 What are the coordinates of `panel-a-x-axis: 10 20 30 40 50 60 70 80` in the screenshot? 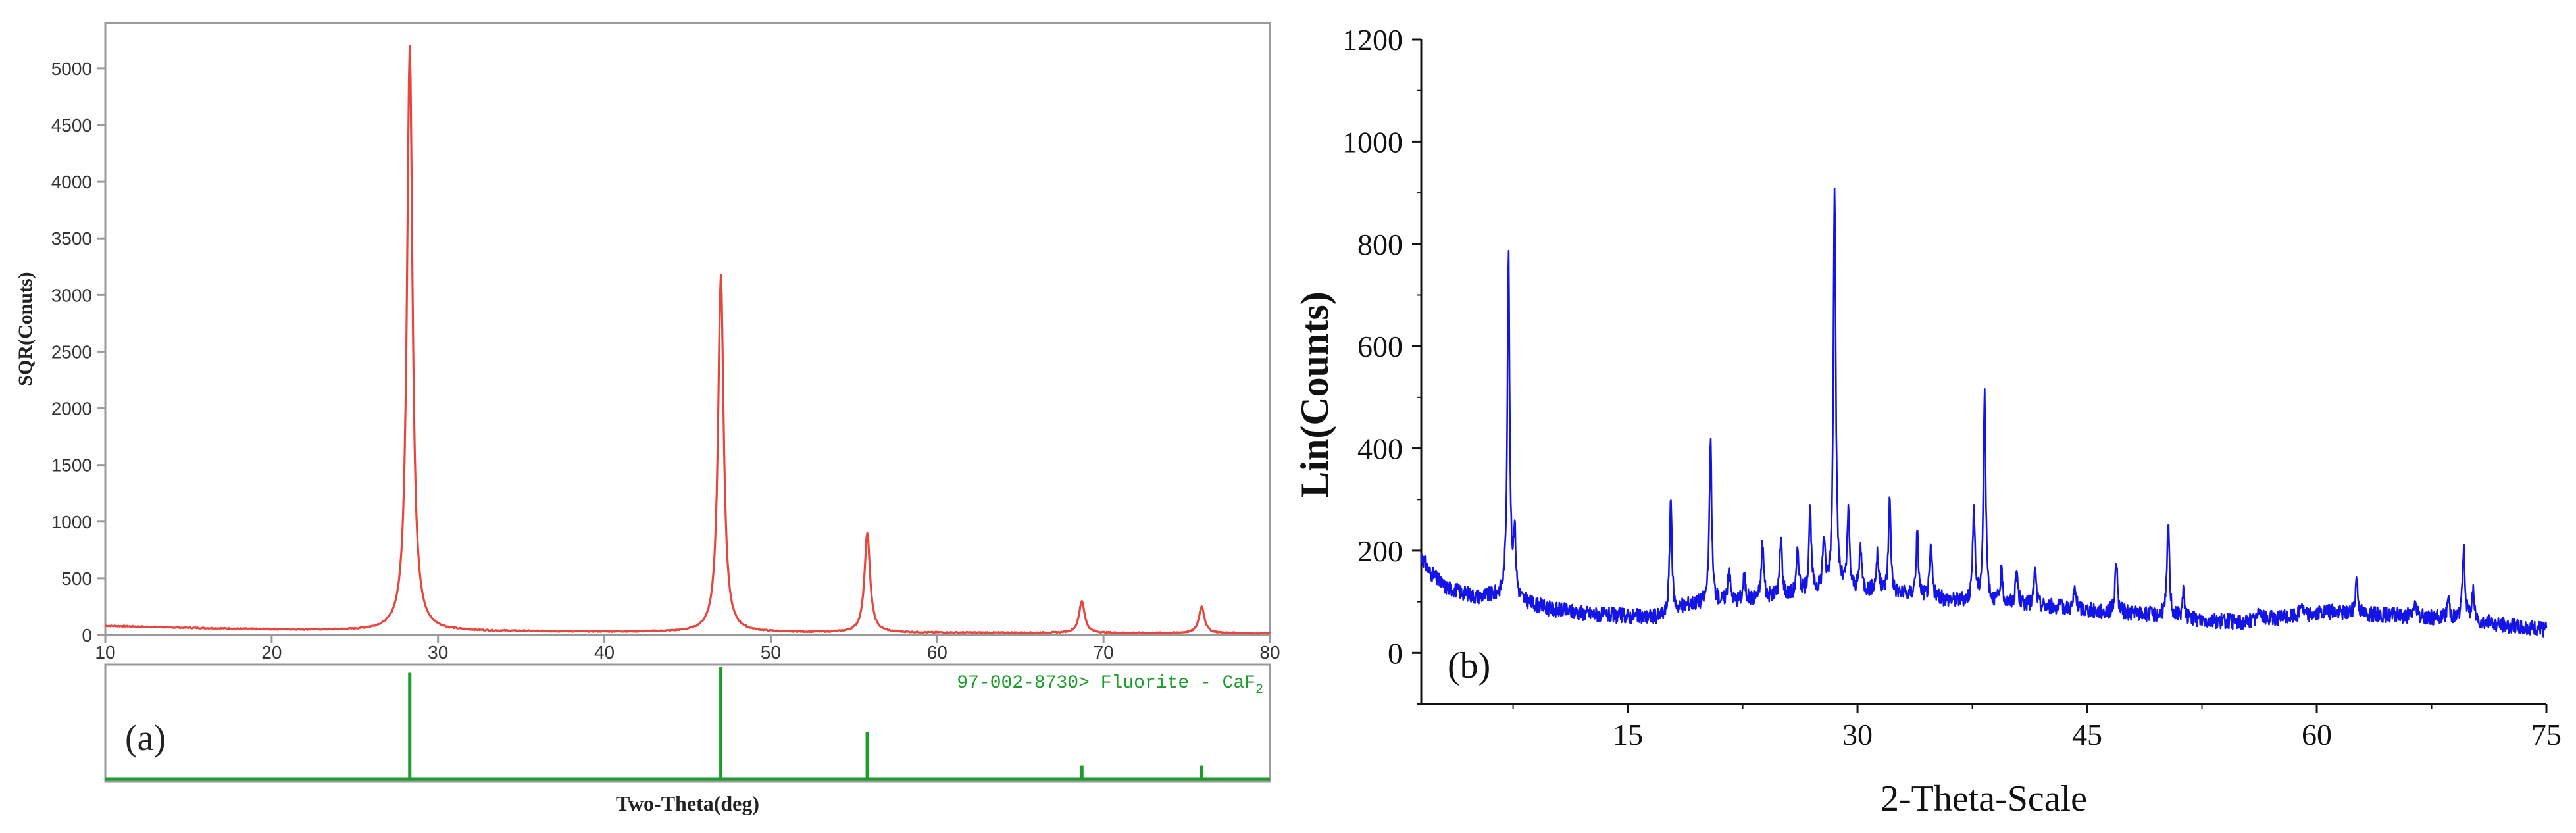 It's located at (687, 649).